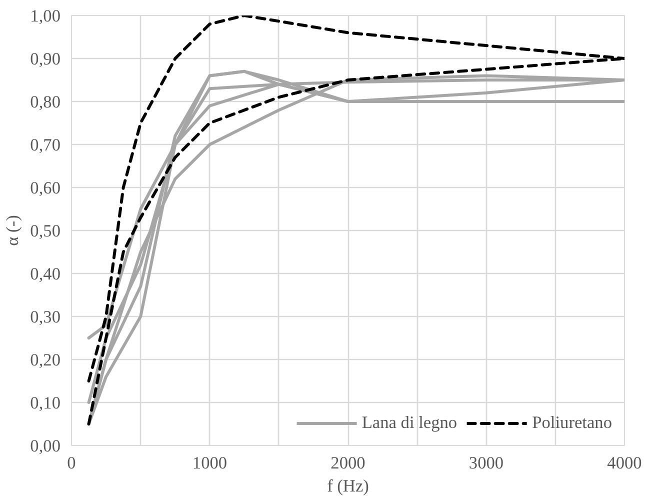 This screenshot has width=649, height=500. Describe the element at coordinates (45, 317) in the screenshot. I see `y-tick-label: 0,30` at that location.